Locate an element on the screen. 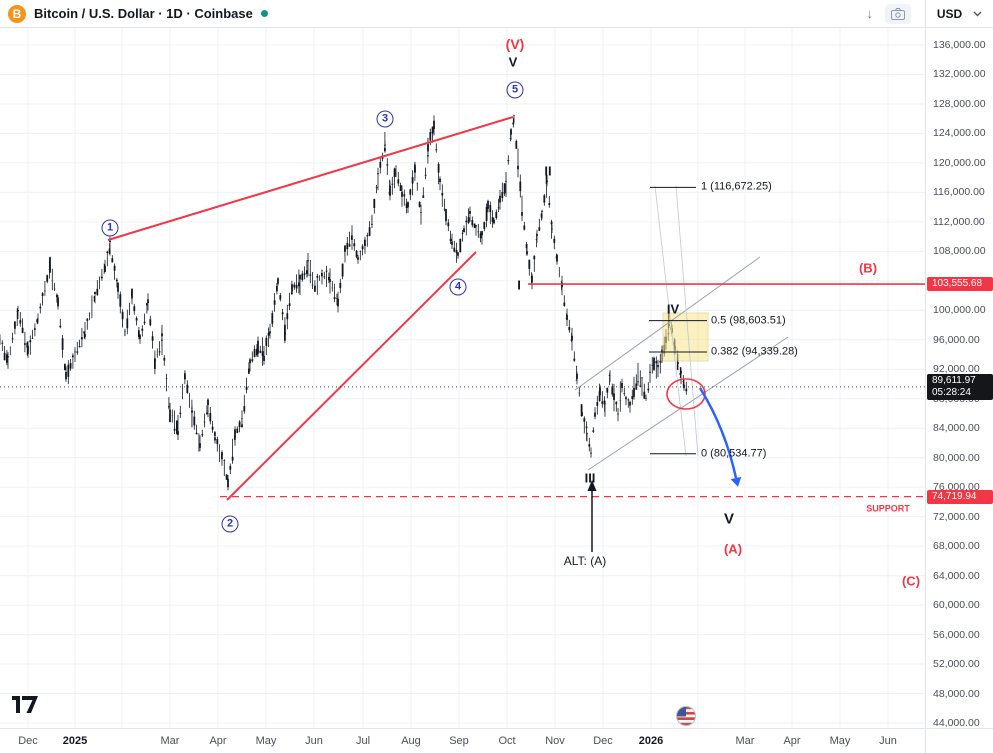  time-axis-label: Sep is located at coordinates (459, 741).